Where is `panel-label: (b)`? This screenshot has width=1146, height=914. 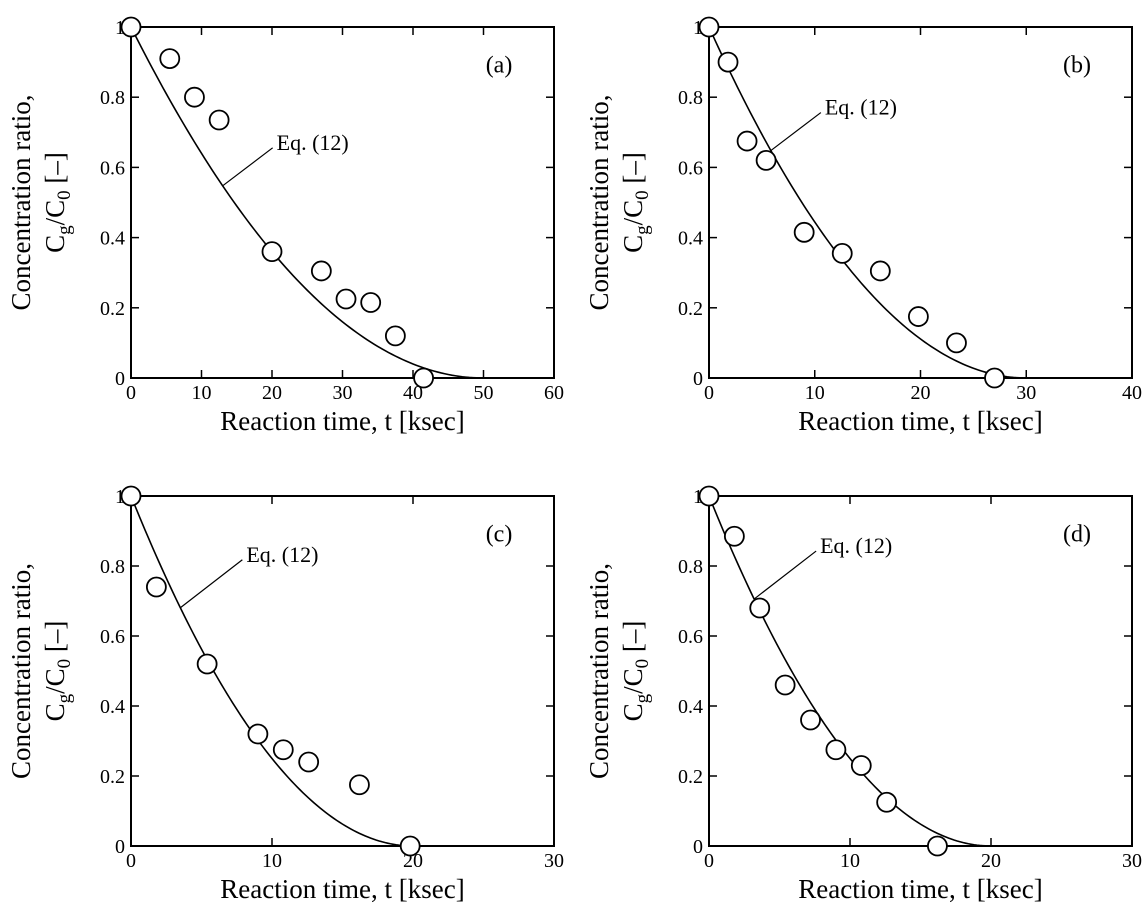
panel-label: (b) is located at coordinates (1077, 66).